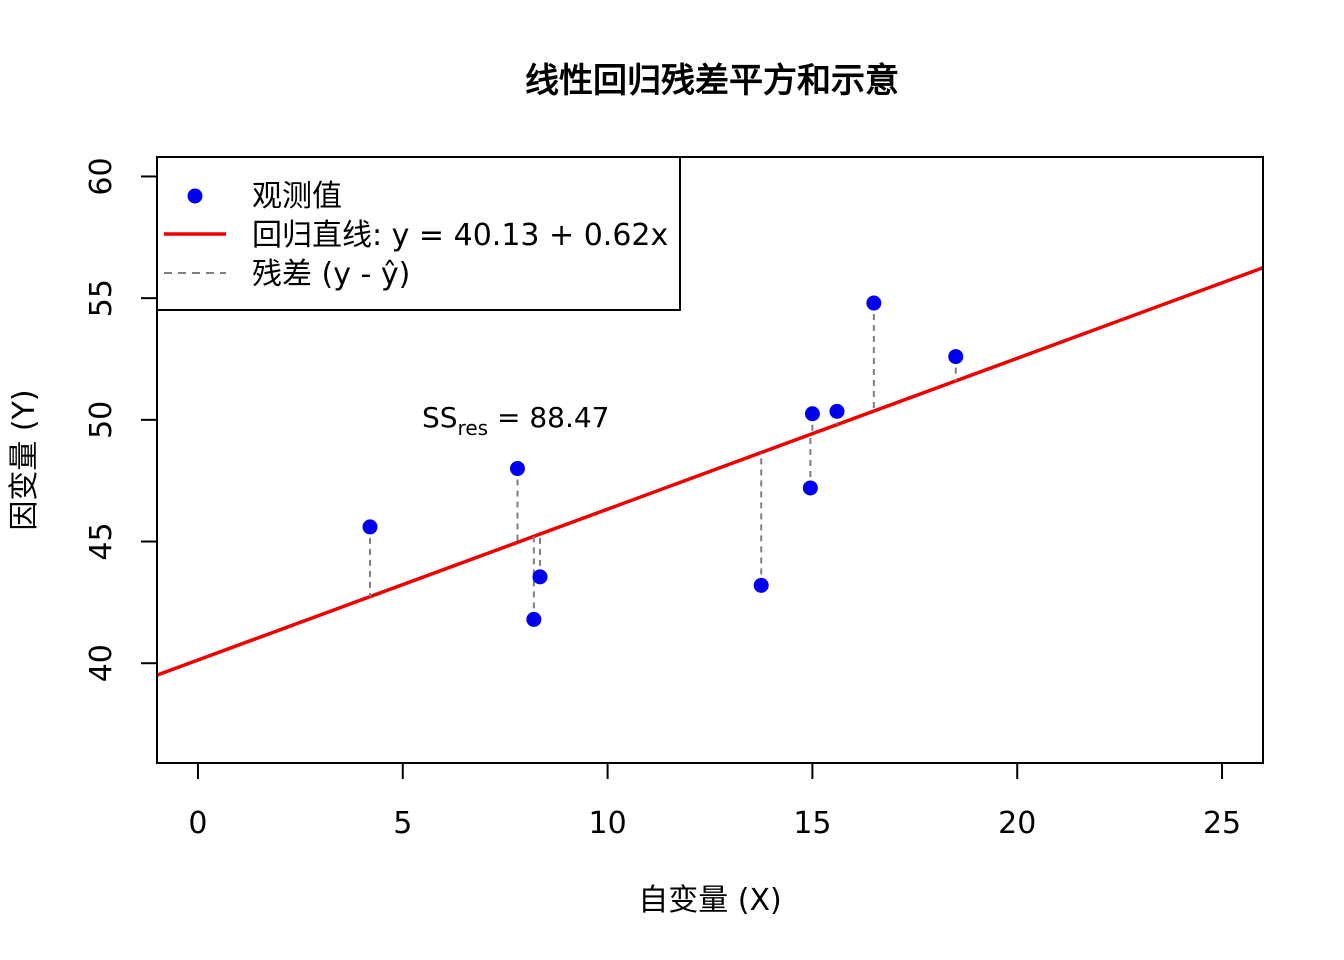 The height and width of the screenshot is (960, 1344). Describe the element at coordinates (460, 235) in the screenshot. I see `legend-fit-label: 回归直线: y = 40.13 + 0.62x` at that location.